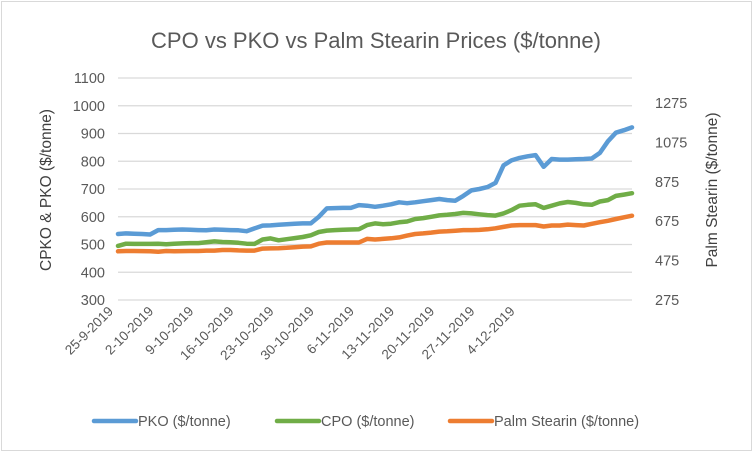 The width and height of the screenshot is (753, 452). I want to click on y2-tick-label: 275, so click(667, 301).